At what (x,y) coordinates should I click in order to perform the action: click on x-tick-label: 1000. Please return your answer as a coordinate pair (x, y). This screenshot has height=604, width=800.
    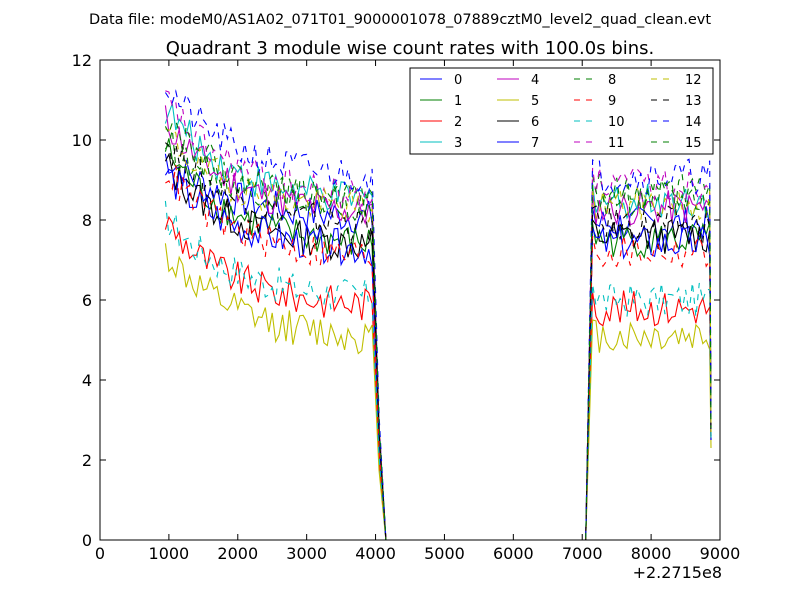
    Looking at the image, I should click on (169, 553).